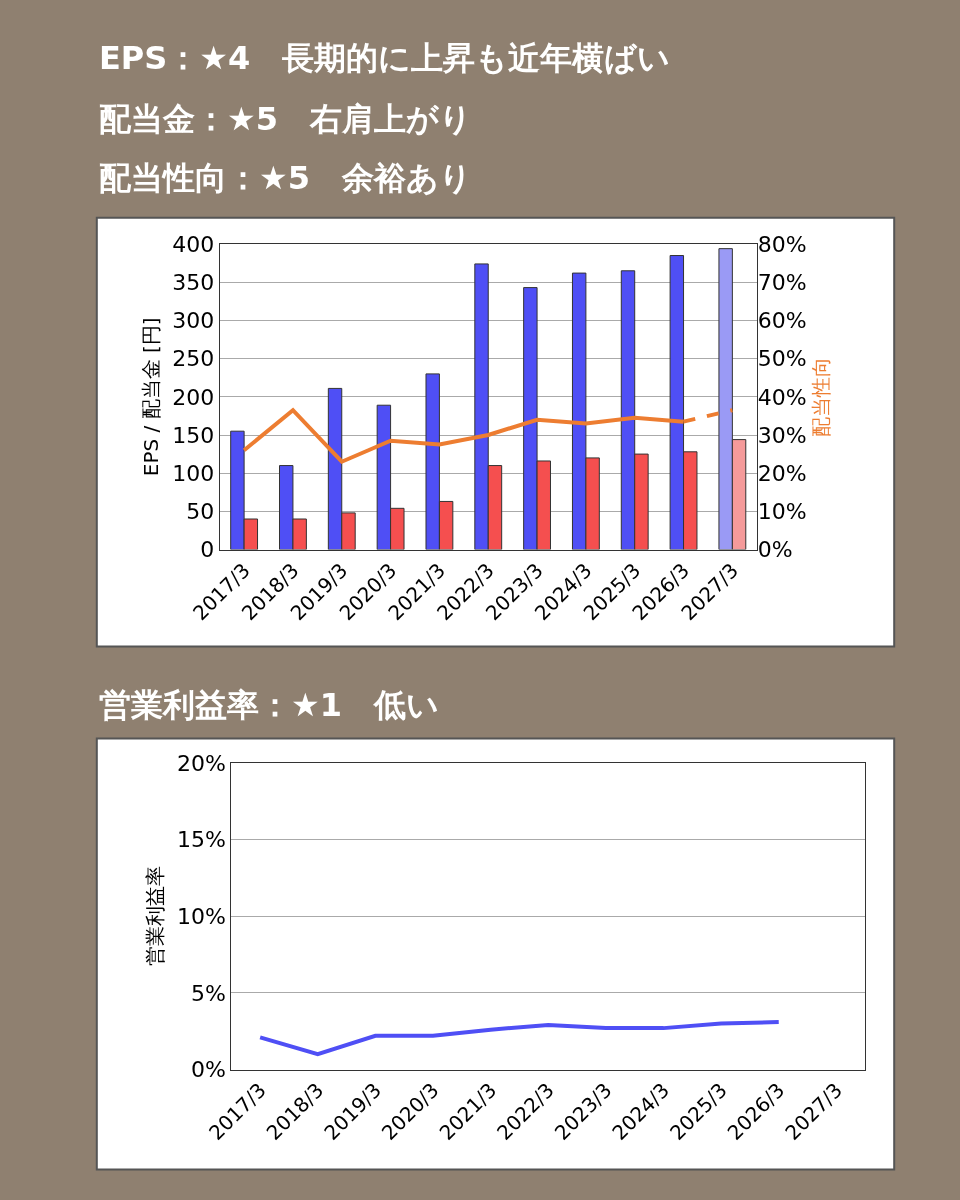  What do you see at coordinates (193, 282) in the screenshot?
I see `y-tick-label: 350` at bounding box center [193, 282].